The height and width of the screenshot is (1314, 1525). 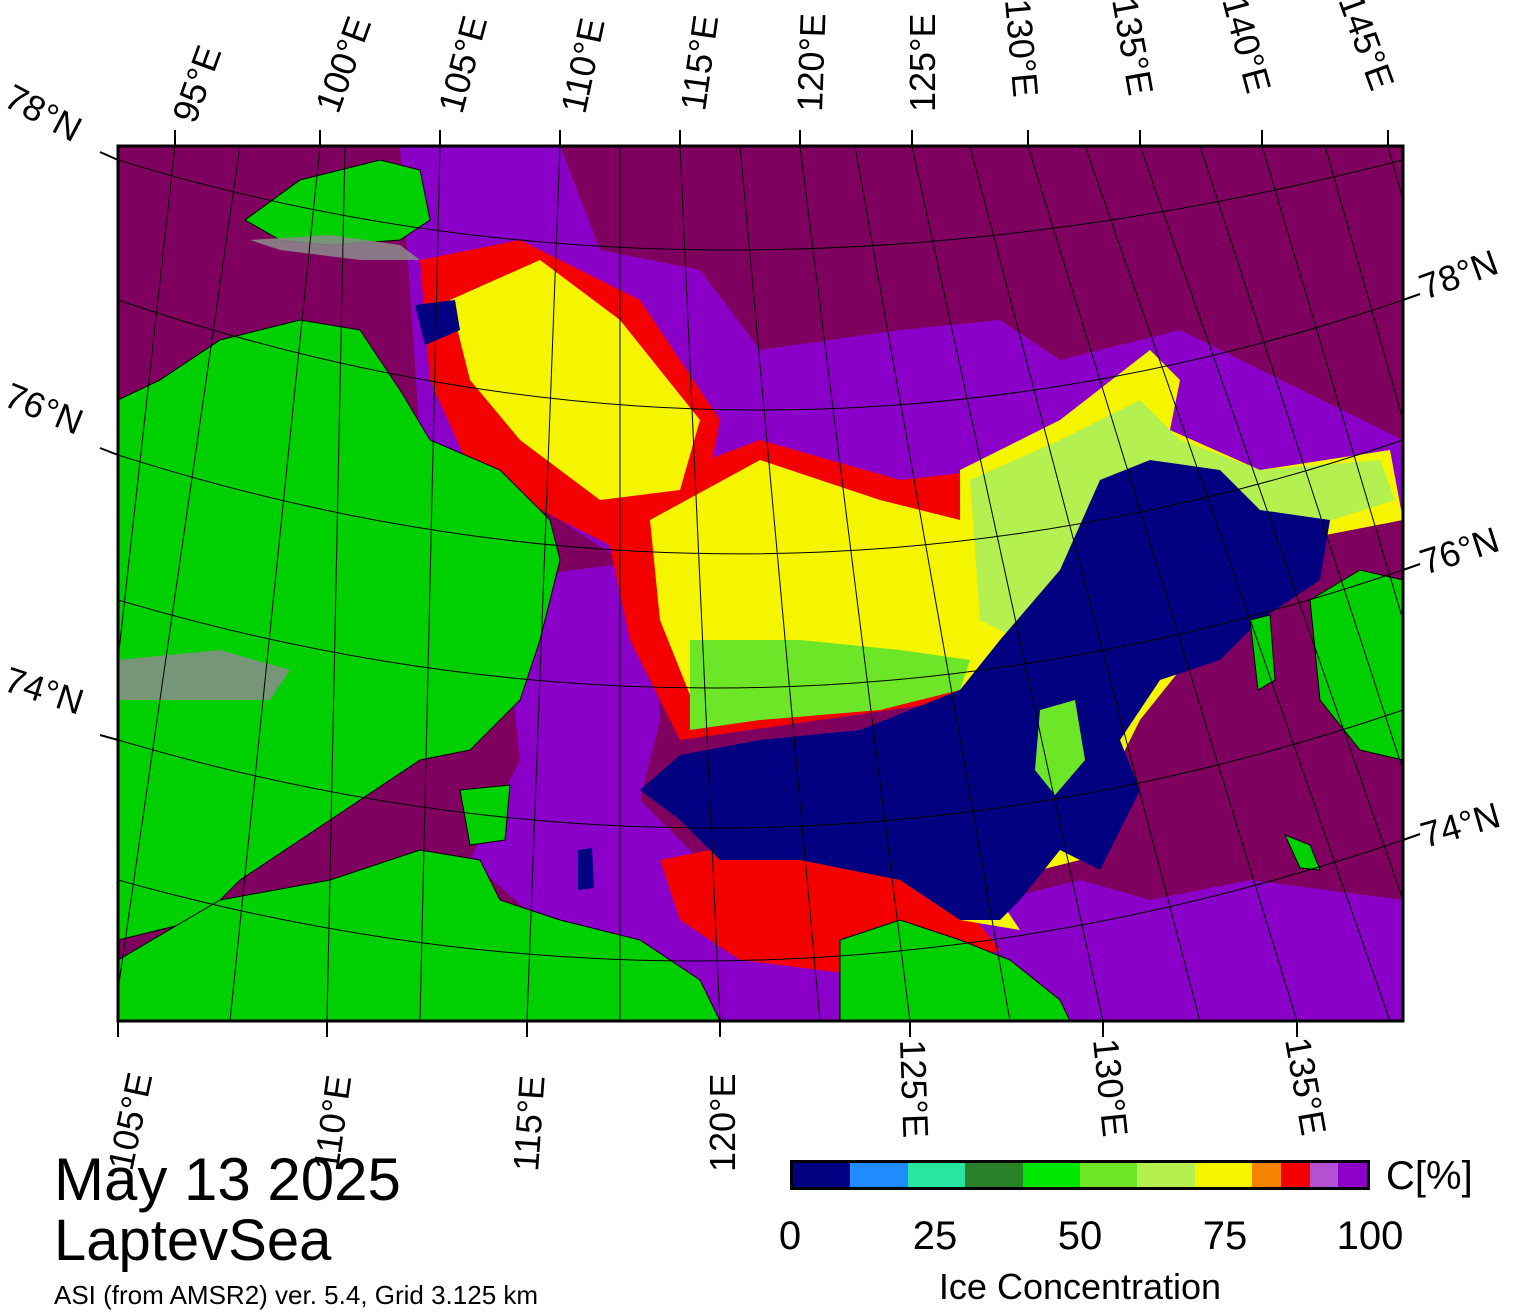 I want to click on new-siberian-islands-land, so click(x=1356, y=665).